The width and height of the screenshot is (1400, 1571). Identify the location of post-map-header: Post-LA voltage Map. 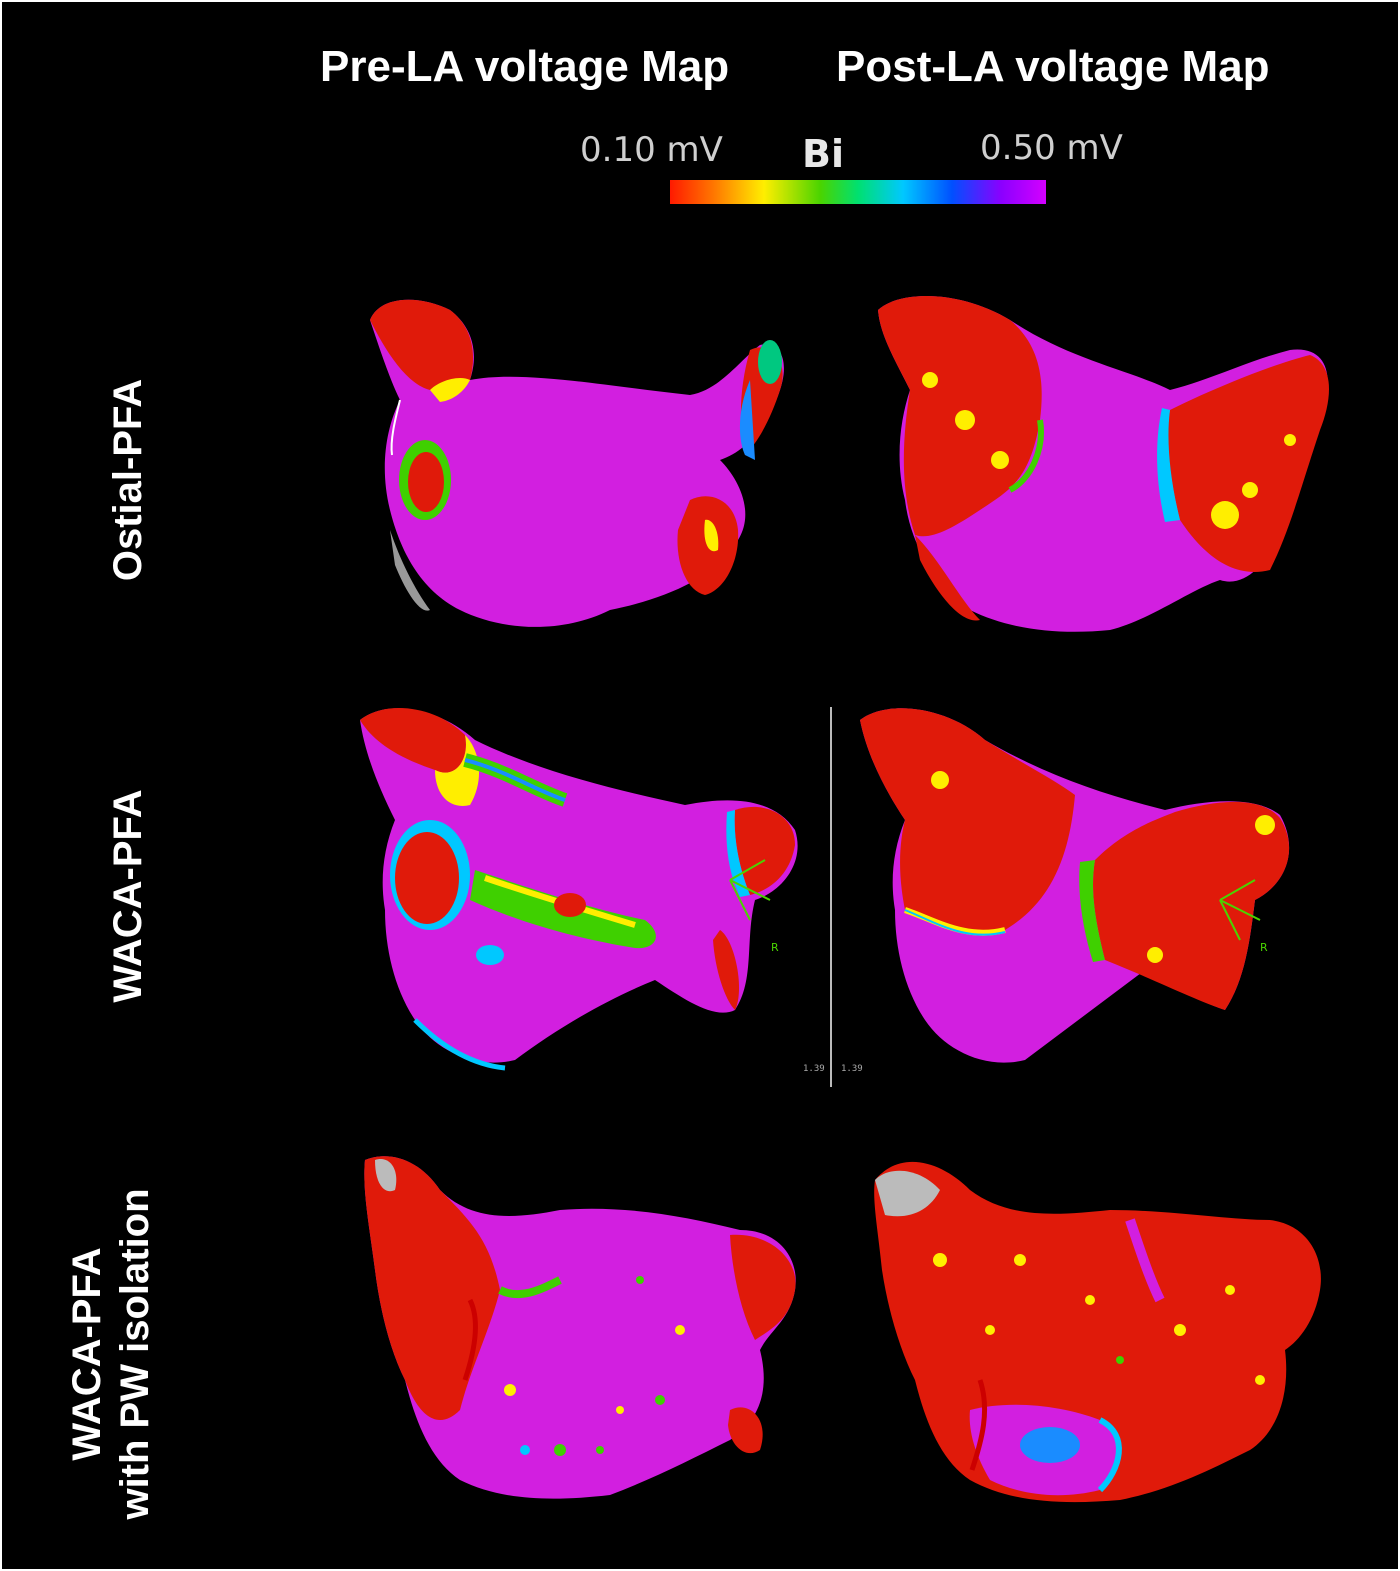
(1053, 66).